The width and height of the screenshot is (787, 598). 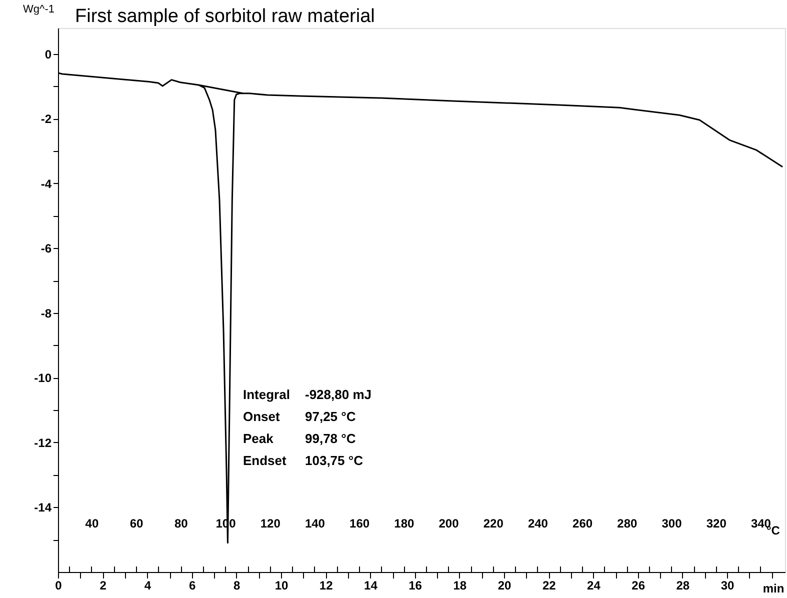 What do you see at coordinates (46, 119) in the screenshot?
I see `y-tick-label: -2` at bounding box center [46, 119].